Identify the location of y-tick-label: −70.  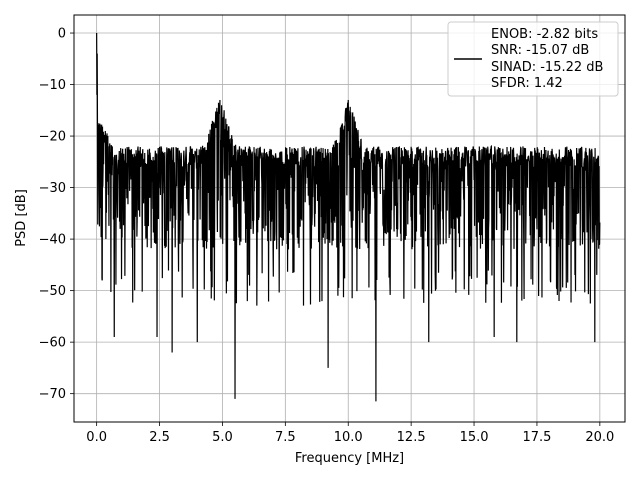
(52, 394).